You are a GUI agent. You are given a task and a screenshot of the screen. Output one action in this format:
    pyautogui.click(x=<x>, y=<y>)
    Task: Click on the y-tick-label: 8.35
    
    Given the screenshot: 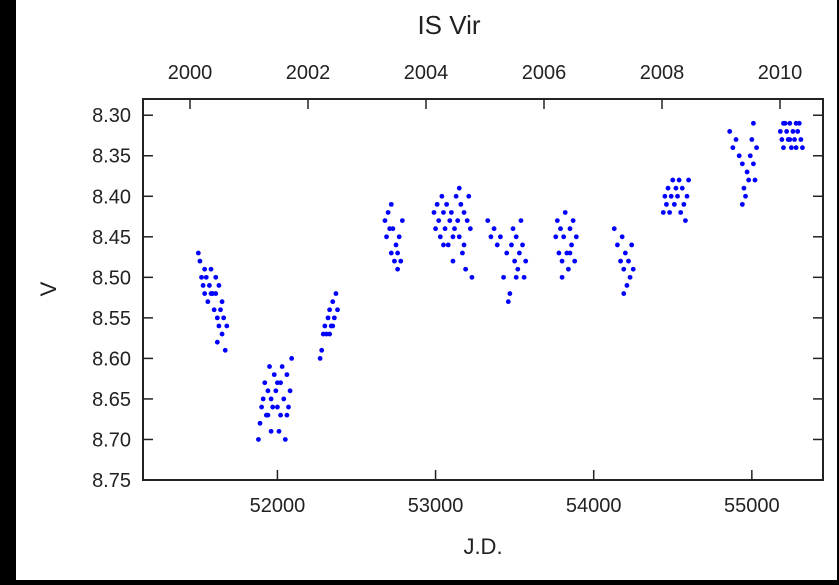 What is the action you would take?
    pyautogui.click(x=111, y=157)
    